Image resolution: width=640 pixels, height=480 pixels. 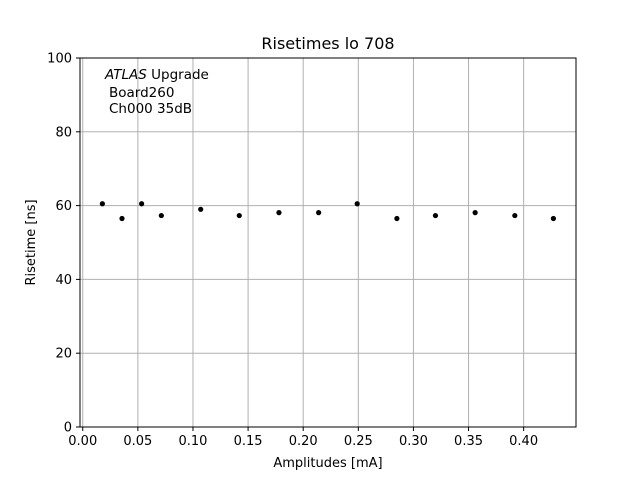 What do you see at coordinates (137, 441) in the screenshot?
I see `x-tick-label: 0.05` at bounding box center [137, 441].